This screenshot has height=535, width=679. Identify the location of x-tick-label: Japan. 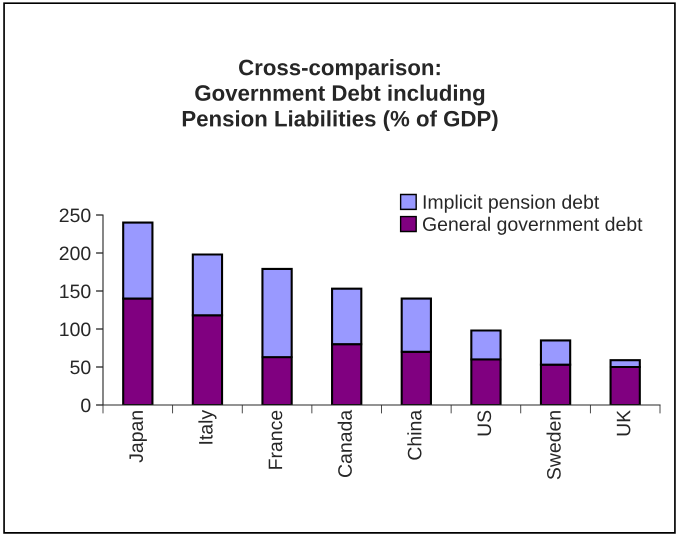
(138, 437).